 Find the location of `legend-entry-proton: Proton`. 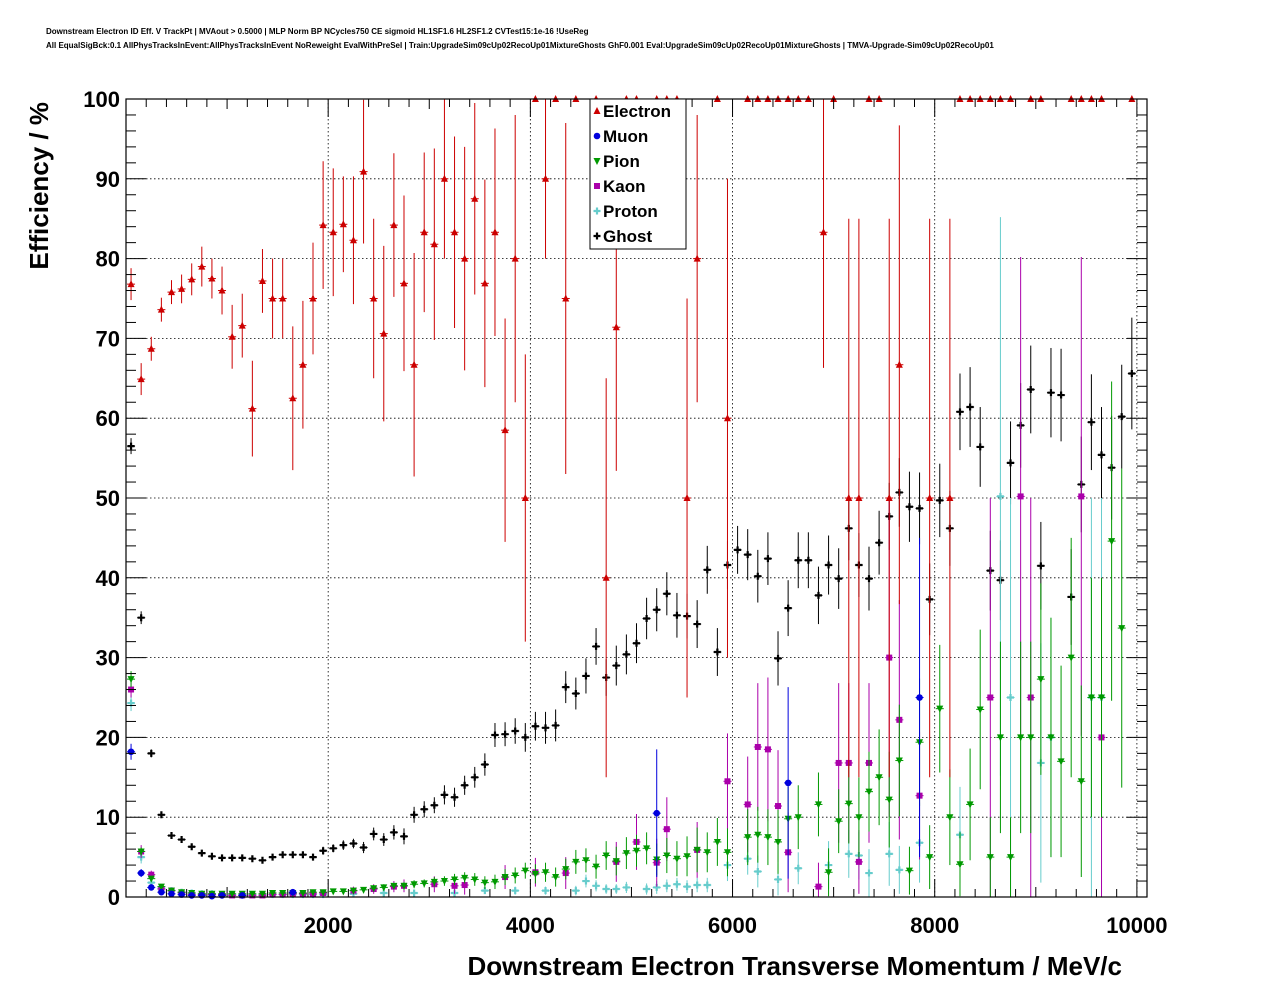

legend-entry-proton: Proton is located at coordinates (625, 211).